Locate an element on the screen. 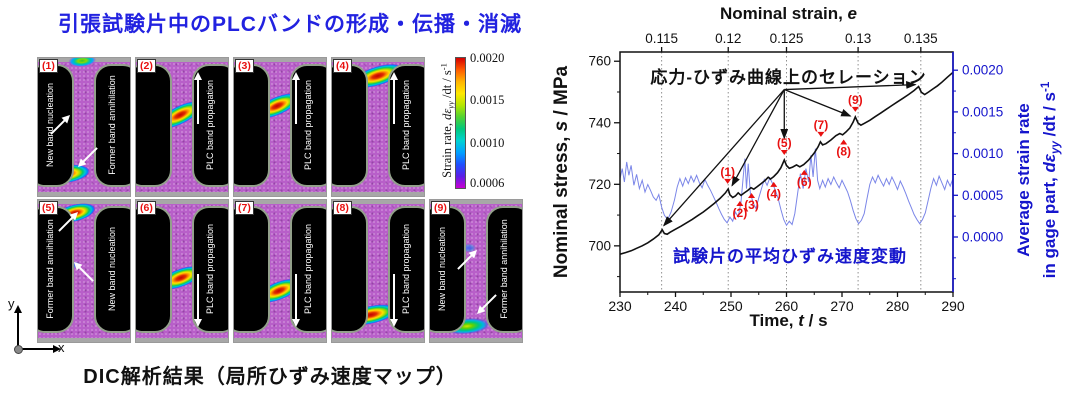 The image size is (1076, 400). x-axis-arrow-icon is located at coordinates (39, 349).